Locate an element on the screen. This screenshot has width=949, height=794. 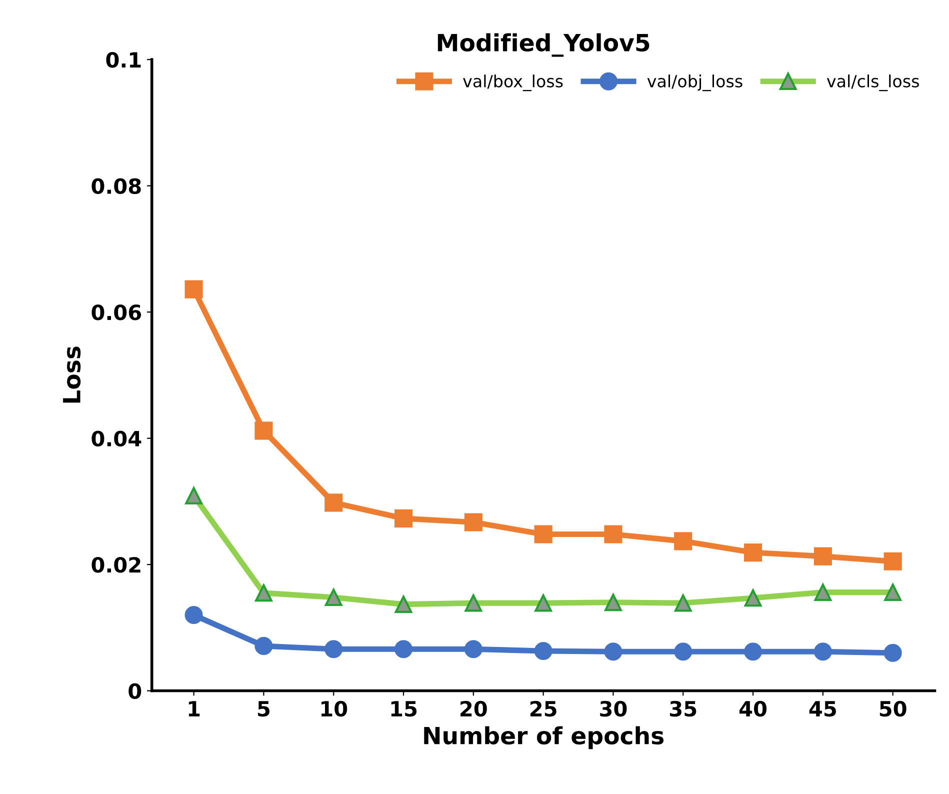
y-tick-label: 0.02 is located at coordinates (116, 564).